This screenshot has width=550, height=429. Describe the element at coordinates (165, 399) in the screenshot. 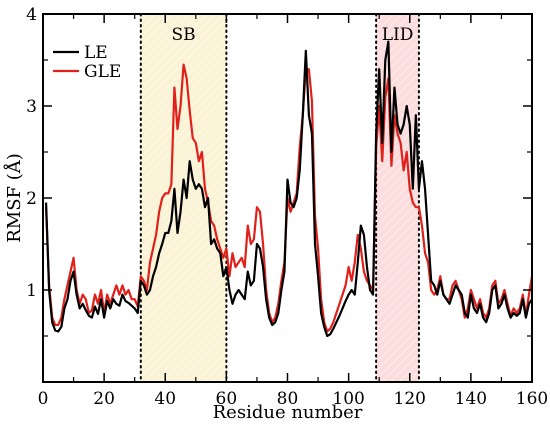

I see `x-tick-label: 40` at that location.